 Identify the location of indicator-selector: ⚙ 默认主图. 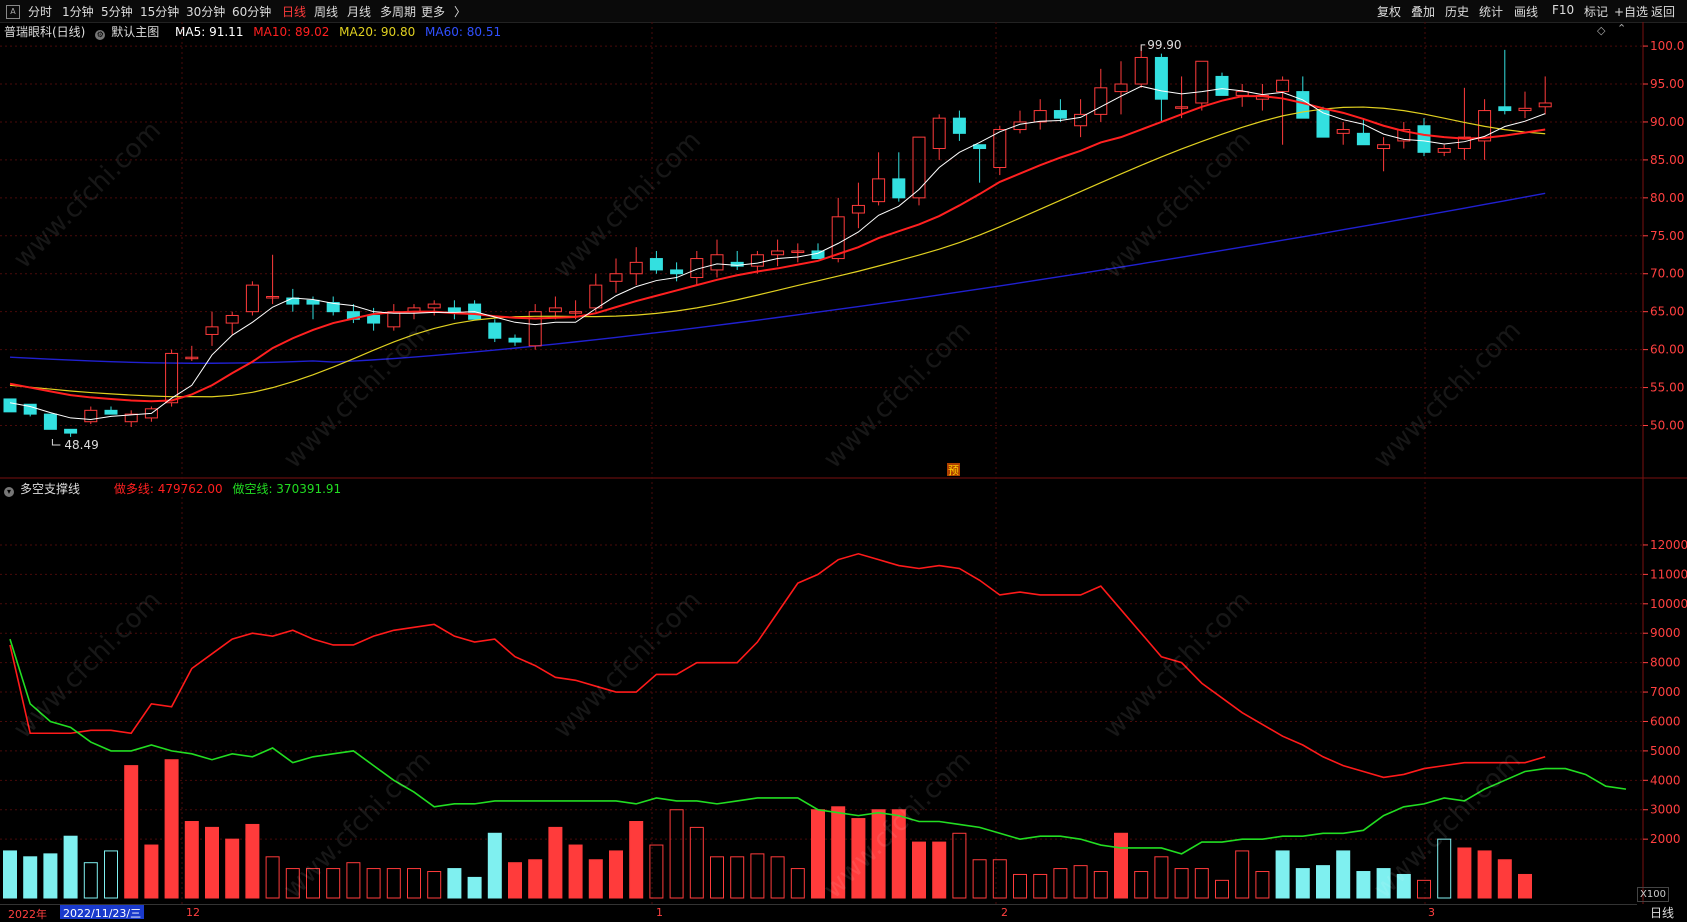
(132, 32).